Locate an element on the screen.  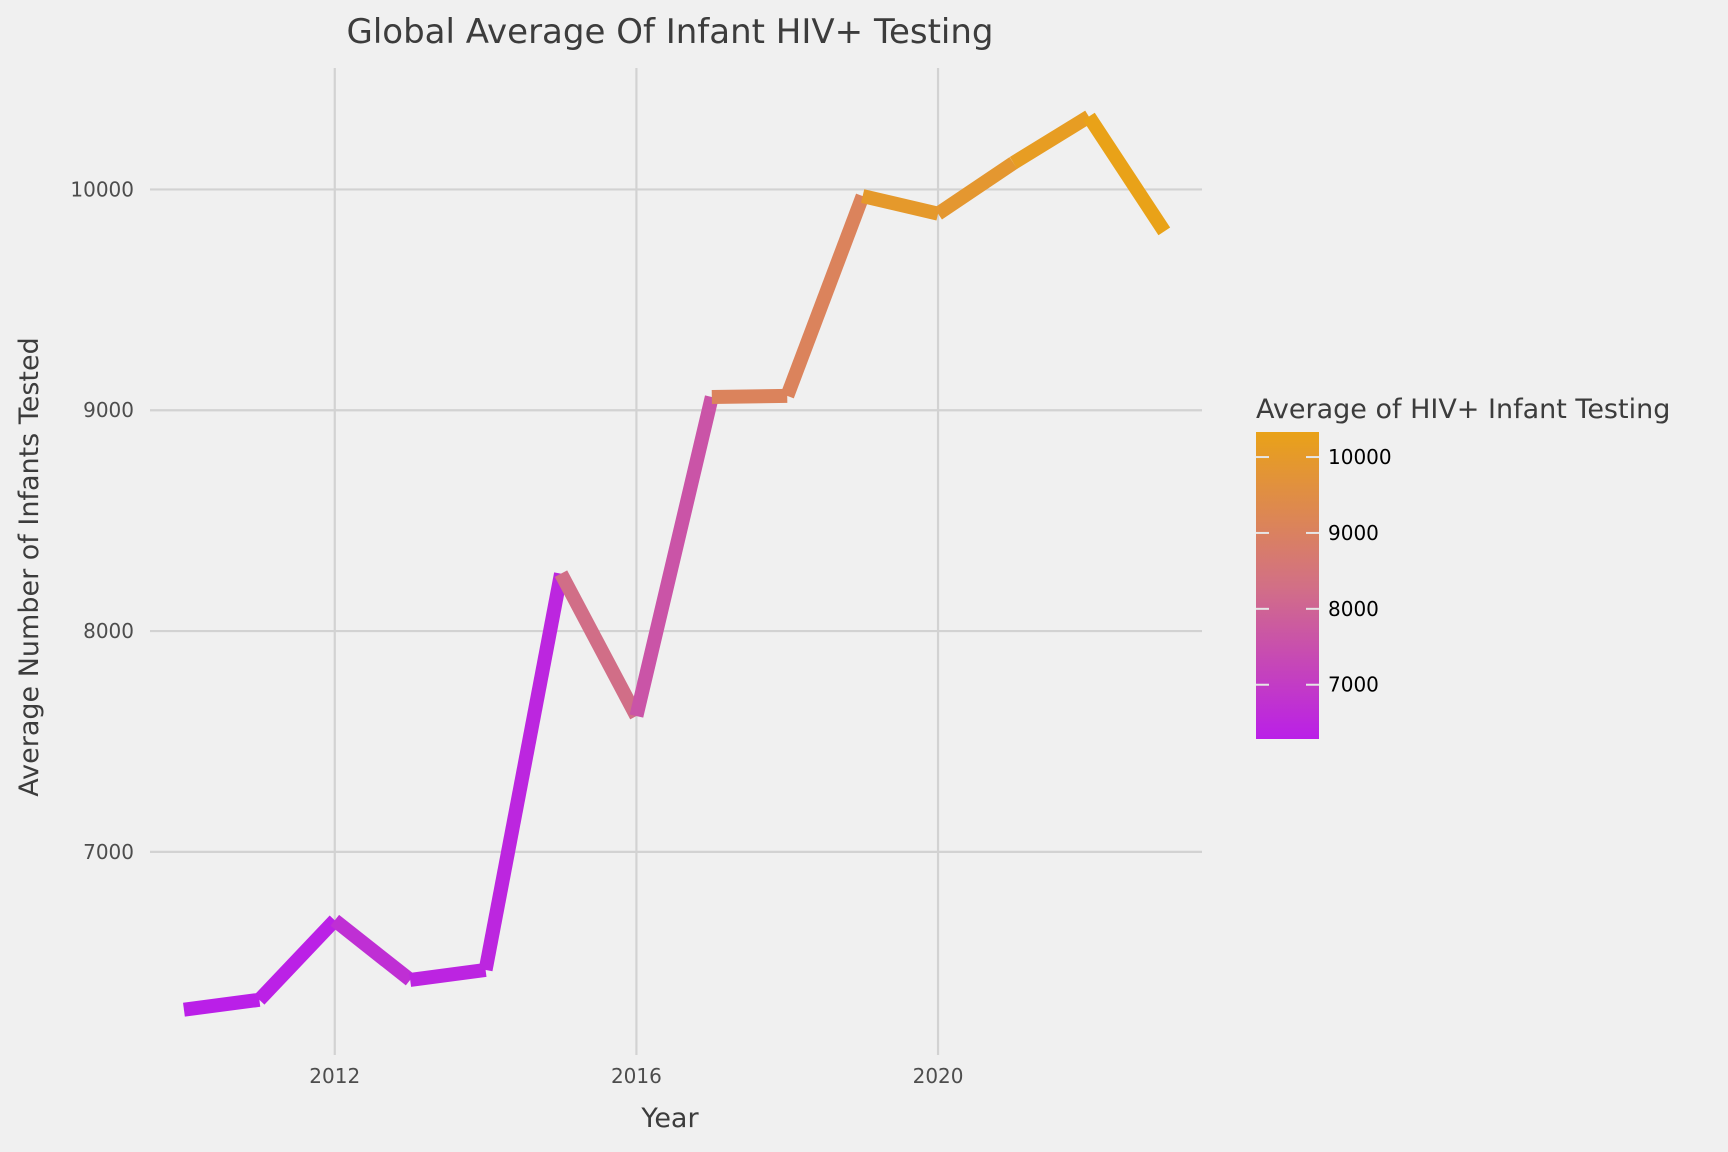
y-tick-label: 7000 is located at coordinates (108, 852).